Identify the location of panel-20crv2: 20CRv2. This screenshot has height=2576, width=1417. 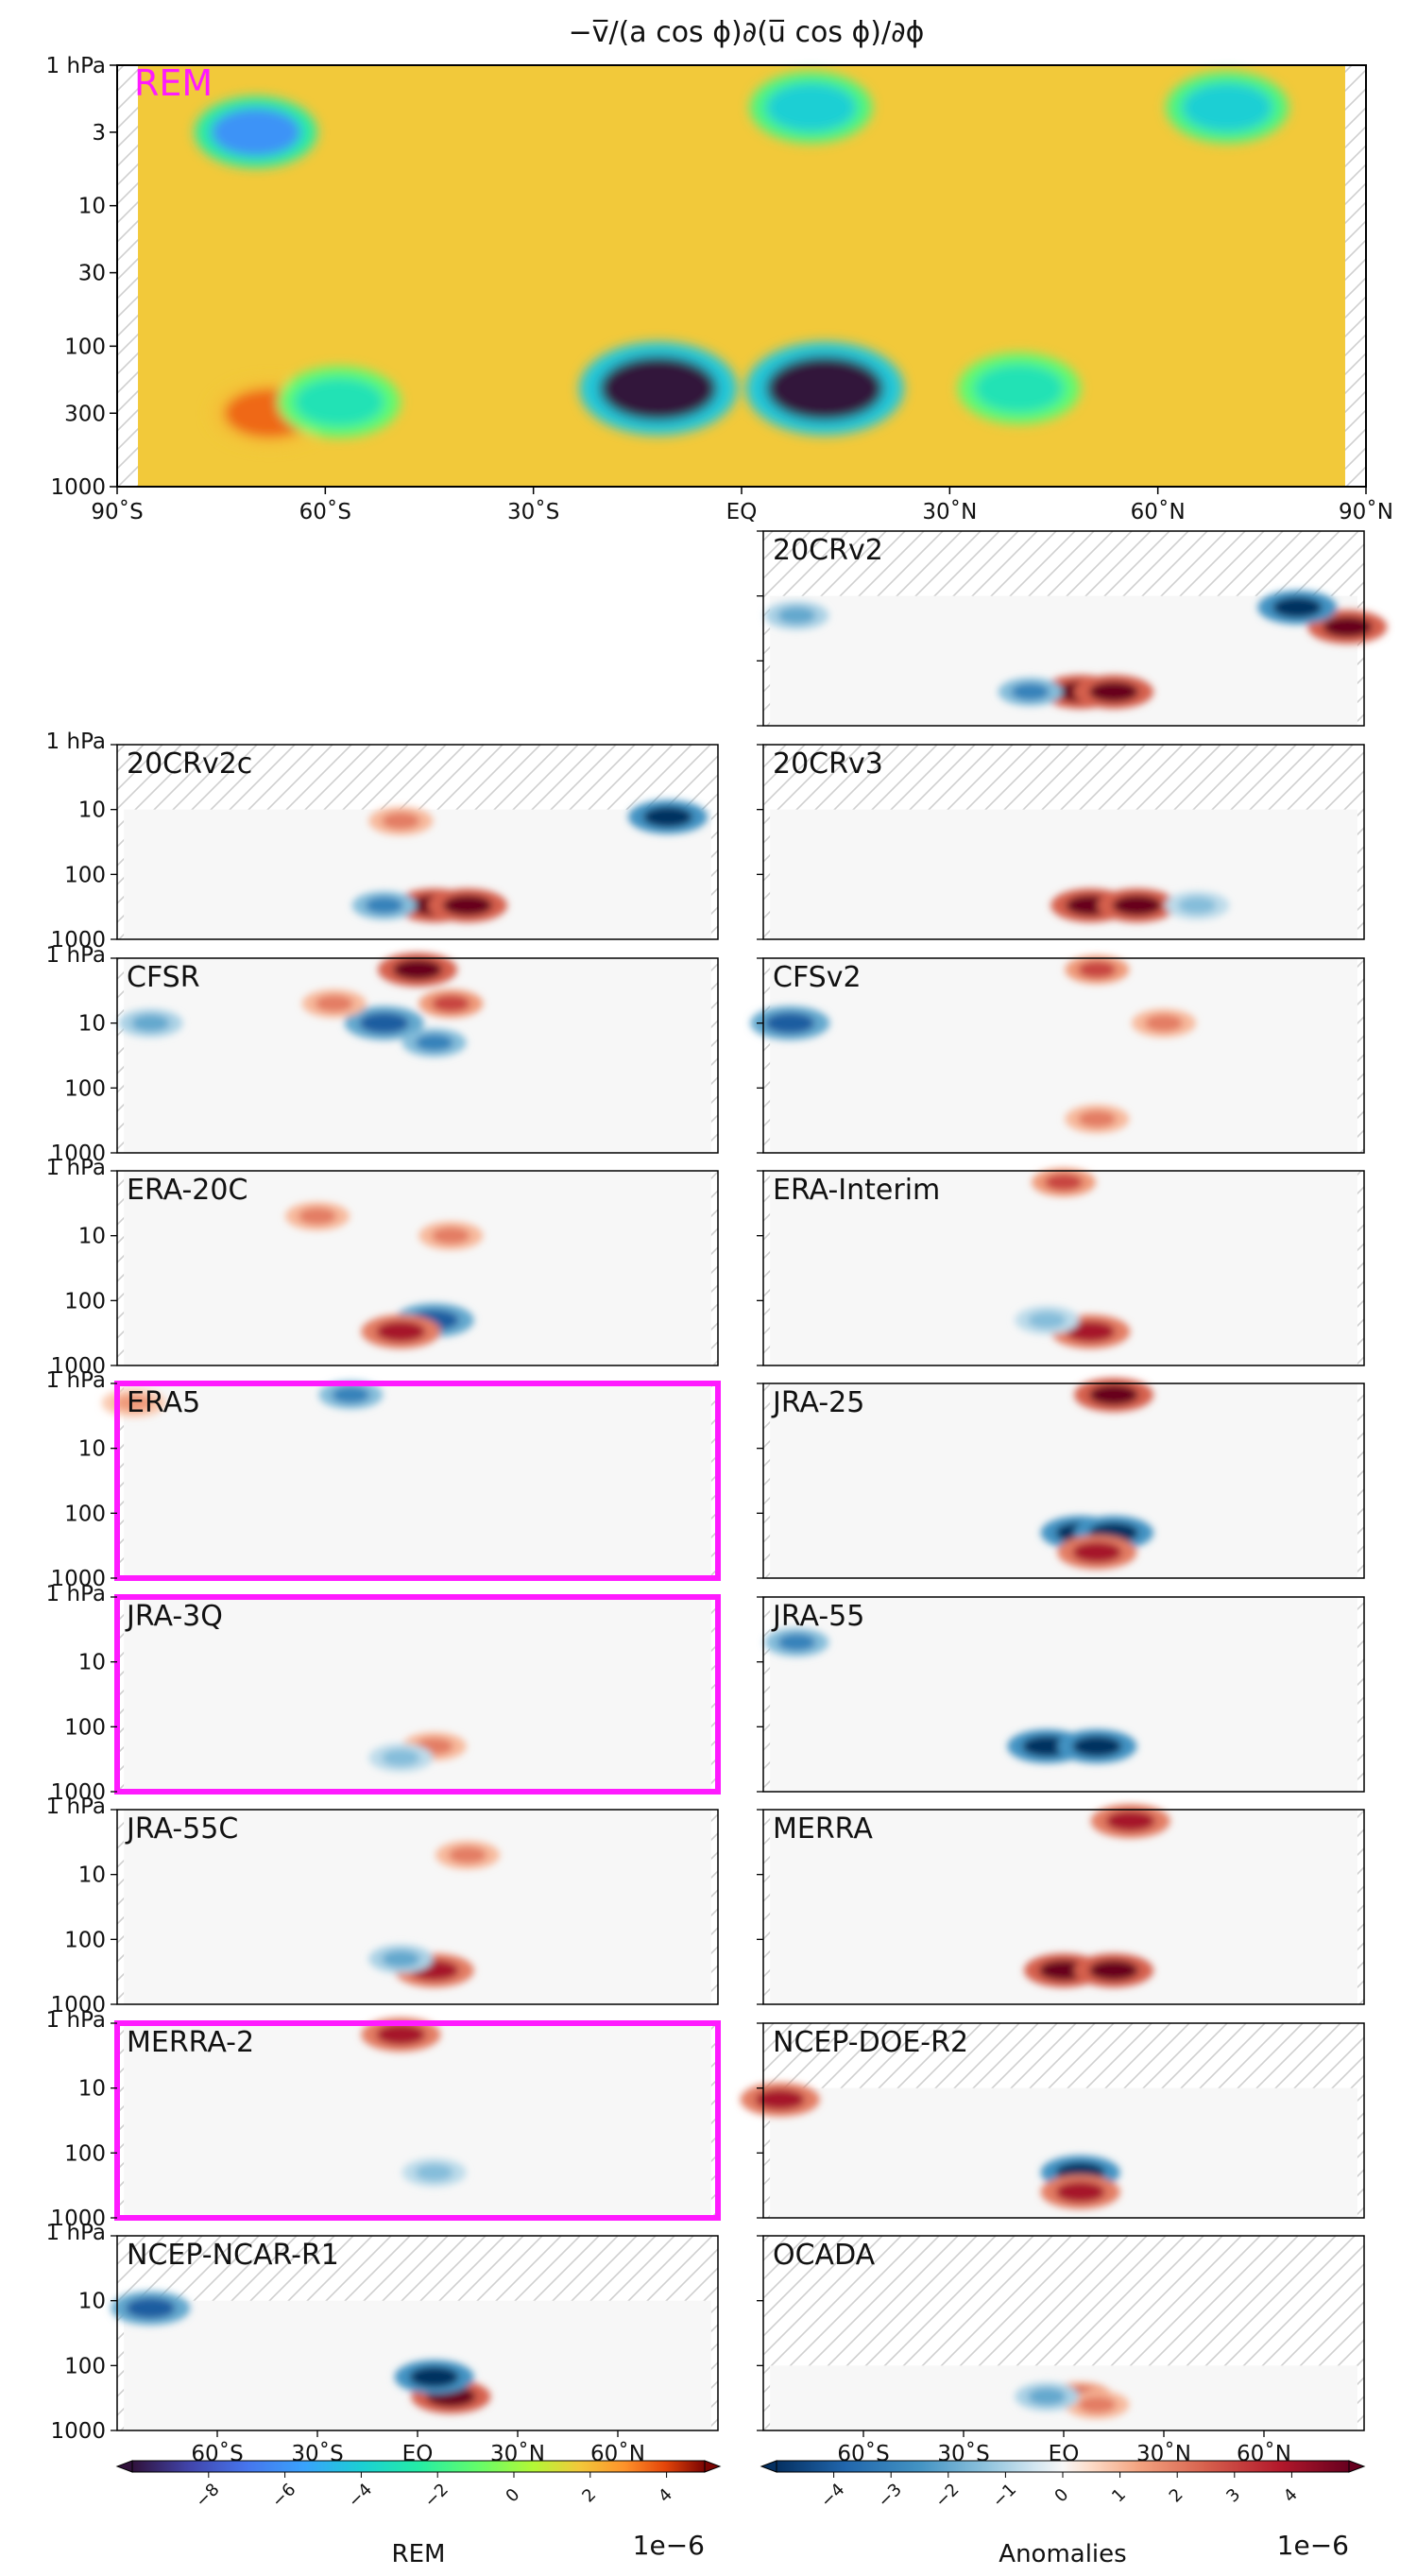
(1072, 628).